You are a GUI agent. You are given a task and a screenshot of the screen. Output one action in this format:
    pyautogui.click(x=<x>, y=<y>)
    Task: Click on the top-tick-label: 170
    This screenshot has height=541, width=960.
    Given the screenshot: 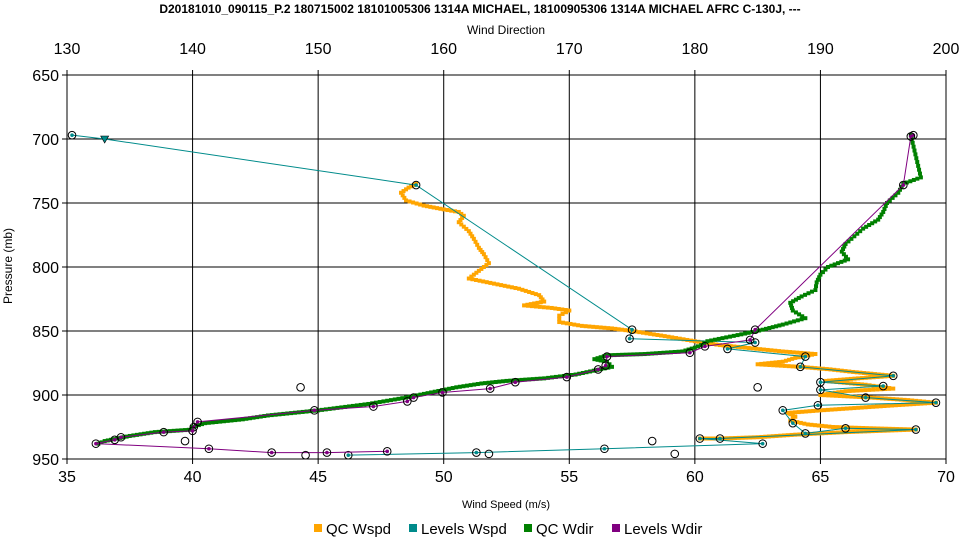 What is the action you would take?
    pyautogui.click(x=569, y=49)
    